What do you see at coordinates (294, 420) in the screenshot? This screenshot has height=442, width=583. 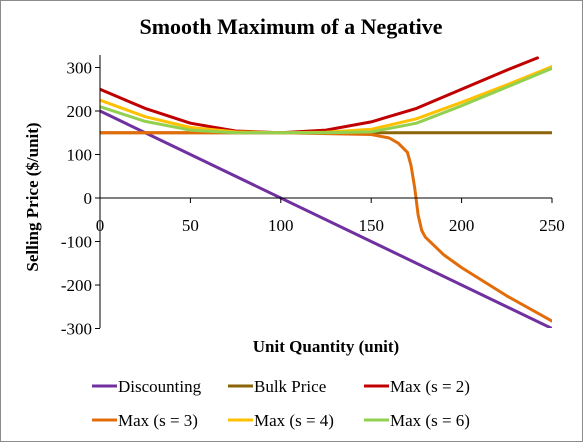 I see `legend-label: Max (s = 4)` at bounding box center [294, 420].